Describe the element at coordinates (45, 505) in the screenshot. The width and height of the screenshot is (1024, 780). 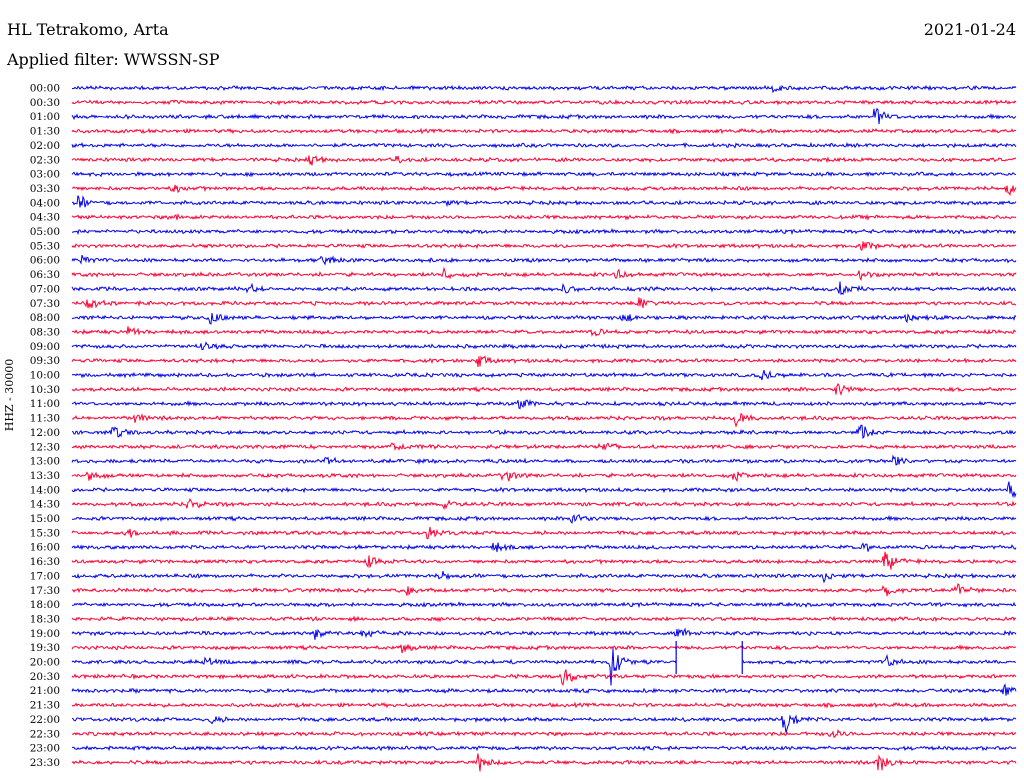
I see `y-tick-label: 14:30` at that location.